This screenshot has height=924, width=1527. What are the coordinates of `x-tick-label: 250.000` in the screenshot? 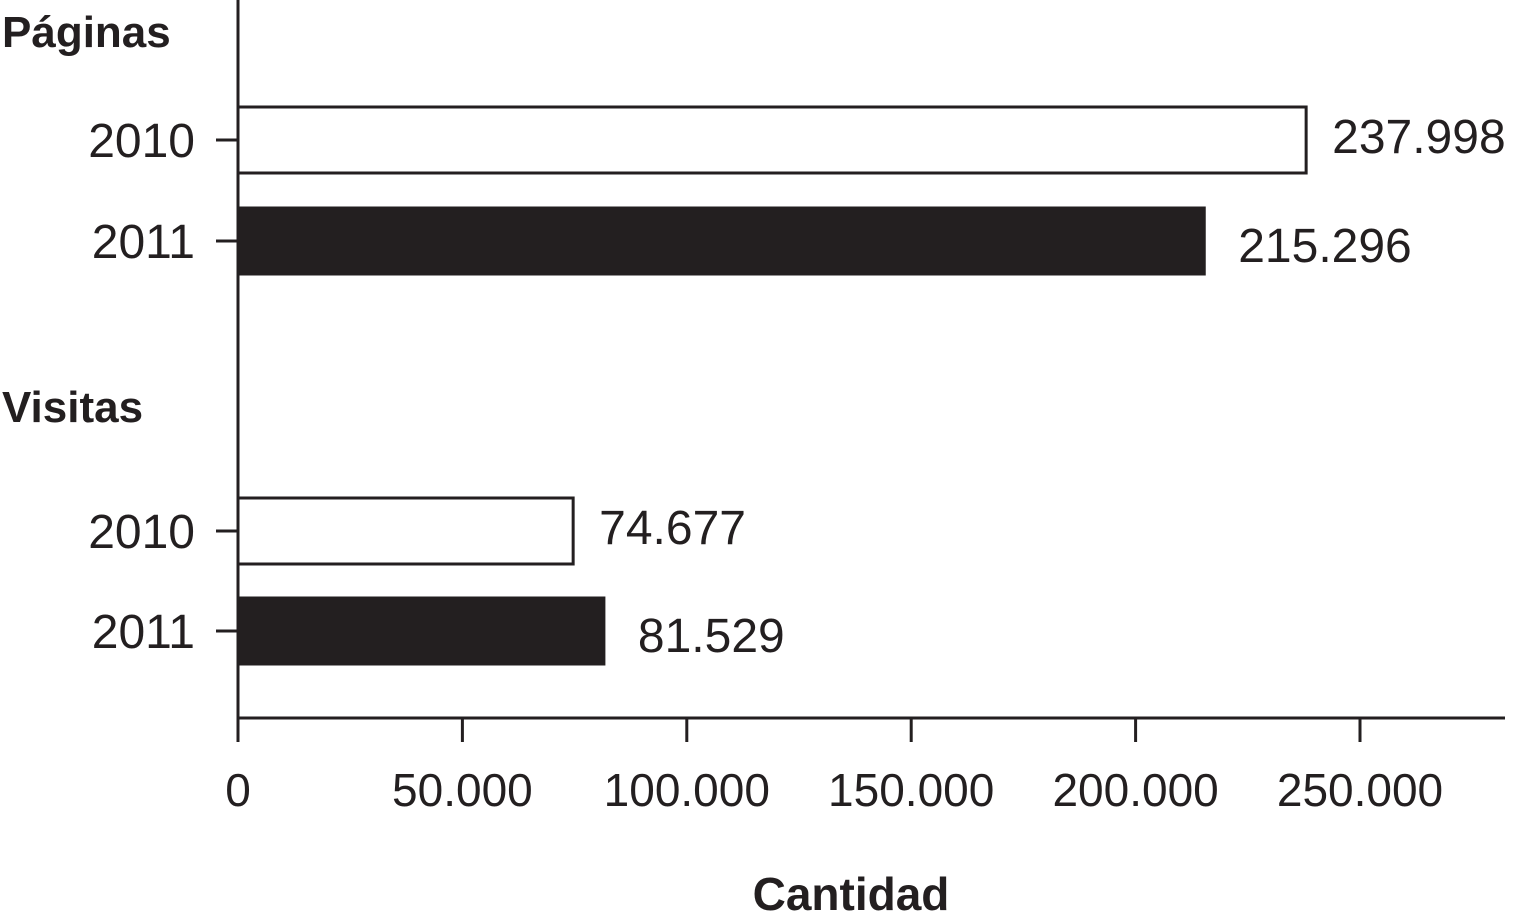 It's located at (1360, 790).